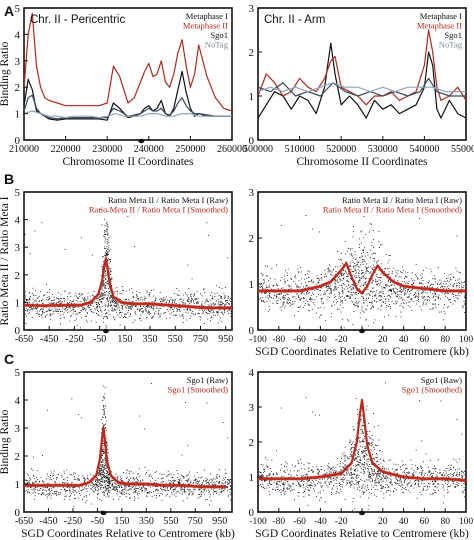 Image resolution: width=474 pixels, height=540 pixels. Describe the element at coordinates (18, 303) in the screenshot. I see `y-tick-label: 1` at that location.